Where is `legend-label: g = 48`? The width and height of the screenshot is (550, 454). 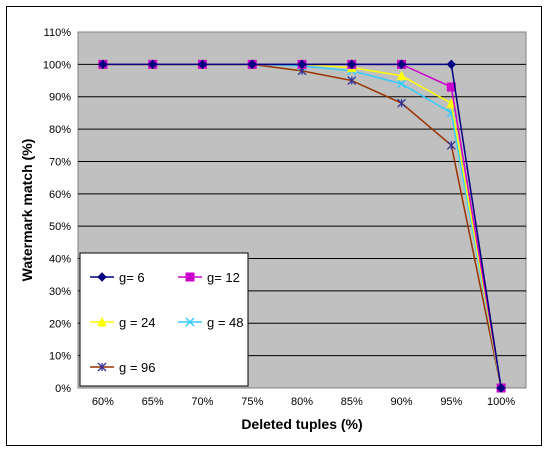
legend-label: g = 48 is located at coordinates (225, 322).